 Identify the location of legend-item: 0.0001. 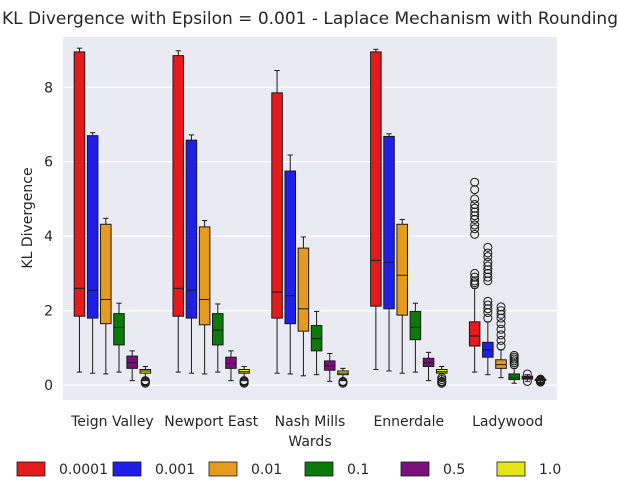
(62, 469).